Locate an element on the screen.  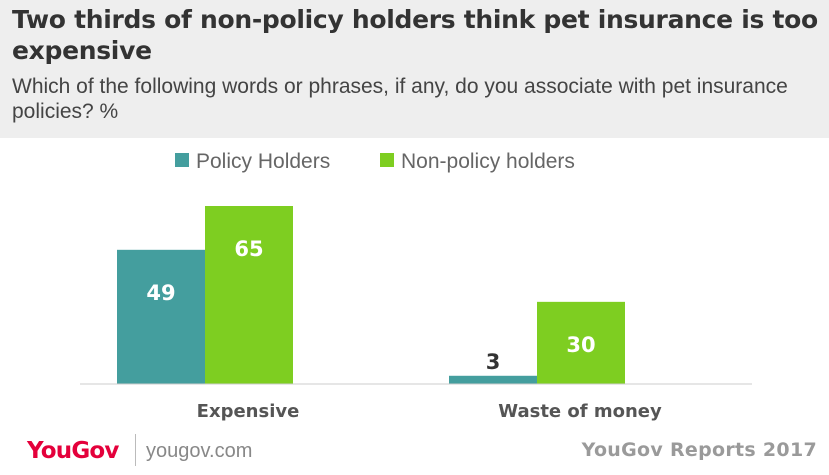
category-label-expensive: Expensive is located at coordinates (248, 411).